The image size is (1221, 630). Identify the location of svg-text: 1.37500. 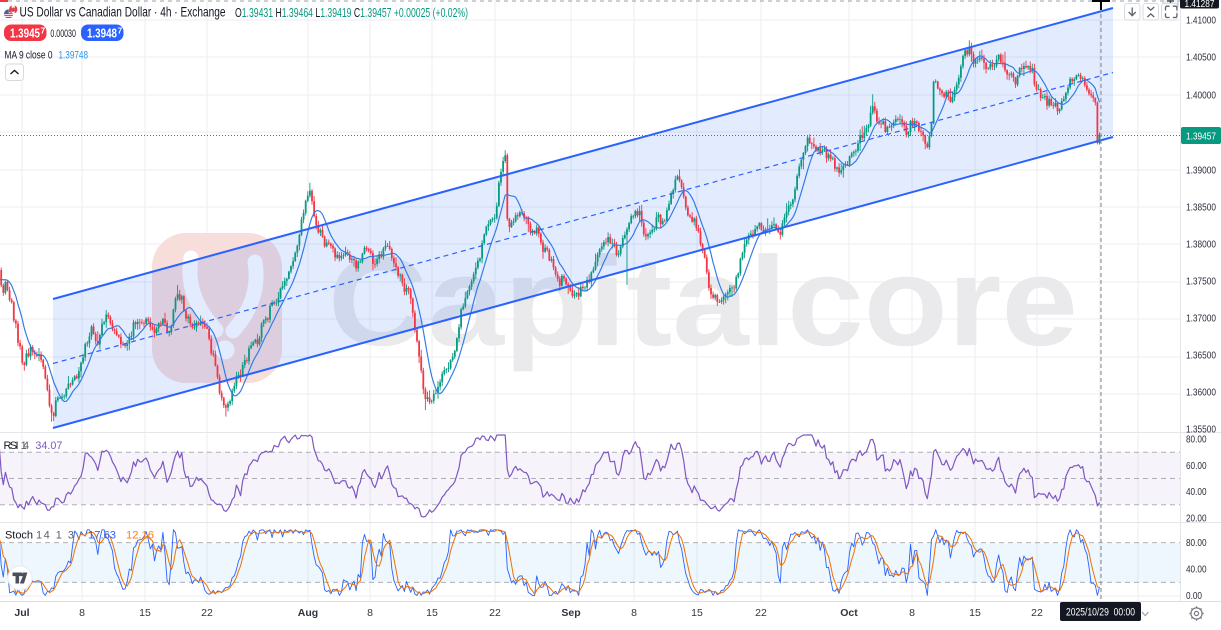
(1201, 282).